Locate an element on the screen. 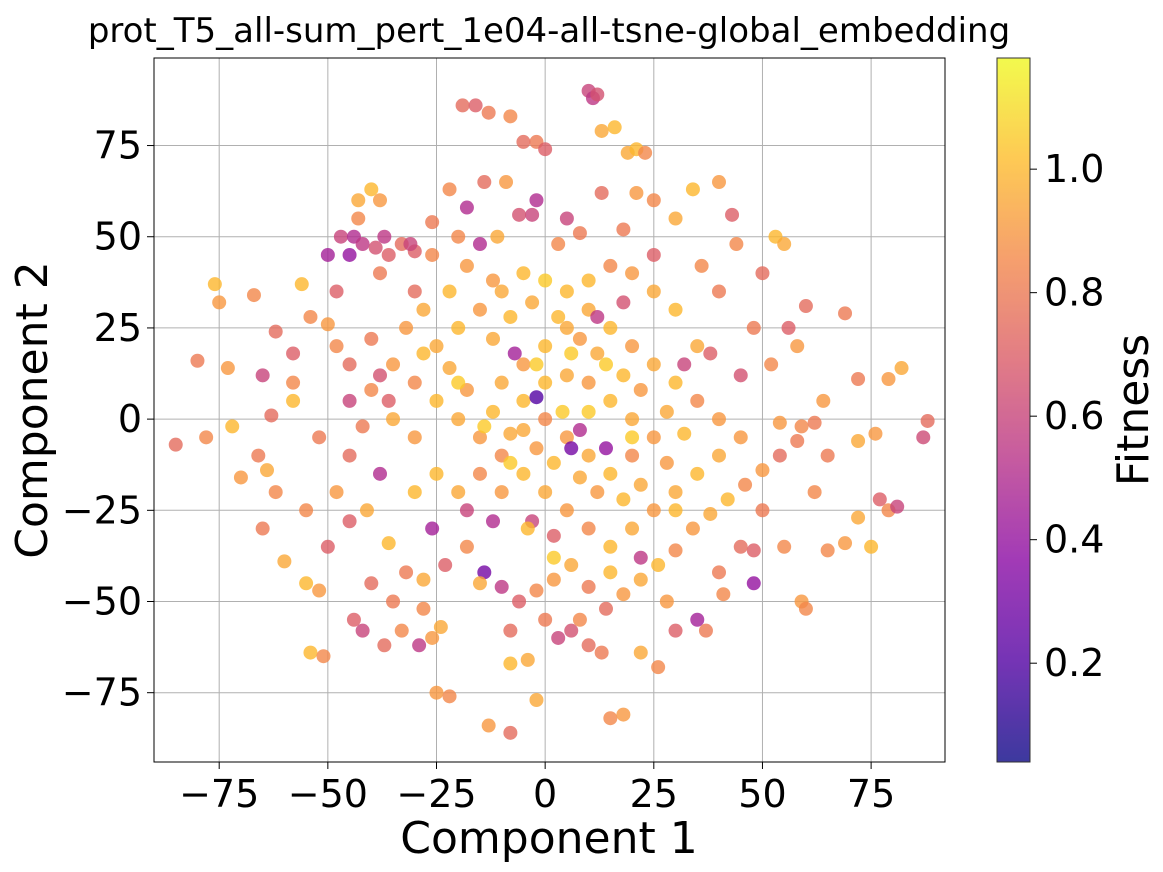  colorbar is located at coordinates (1013, 410).